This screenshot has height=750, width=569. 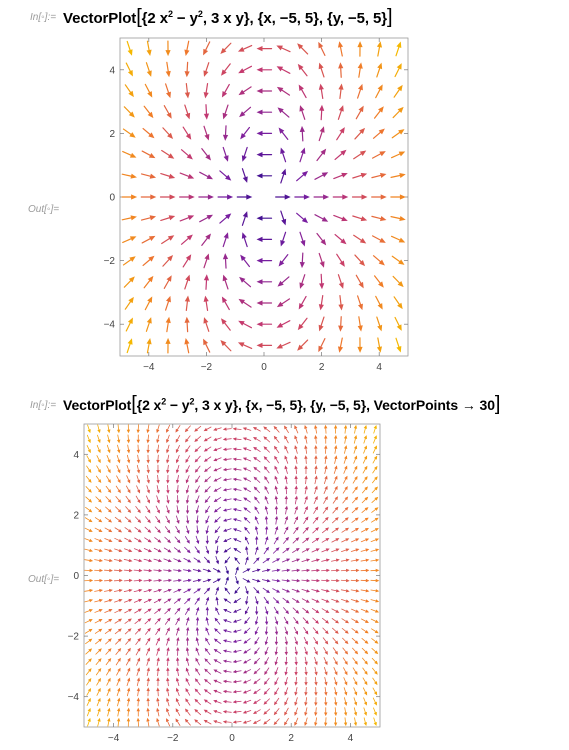 What do you see at coordinates (74, 697) in the screenshot?
I see `y-tick-label: −4` at bounding box center [74, 697].